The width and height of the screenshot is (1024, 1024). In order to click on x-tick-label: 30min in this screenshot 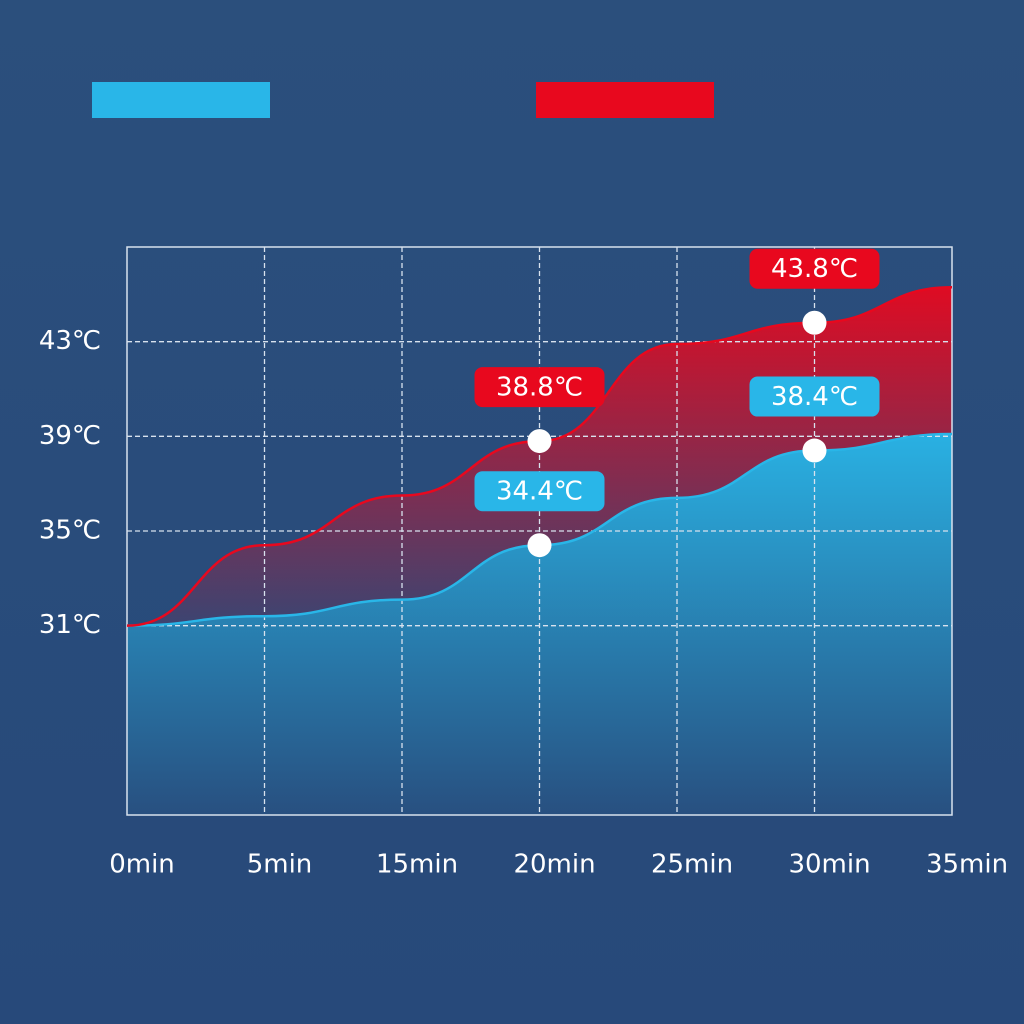, I will do `click(829, 865)`.